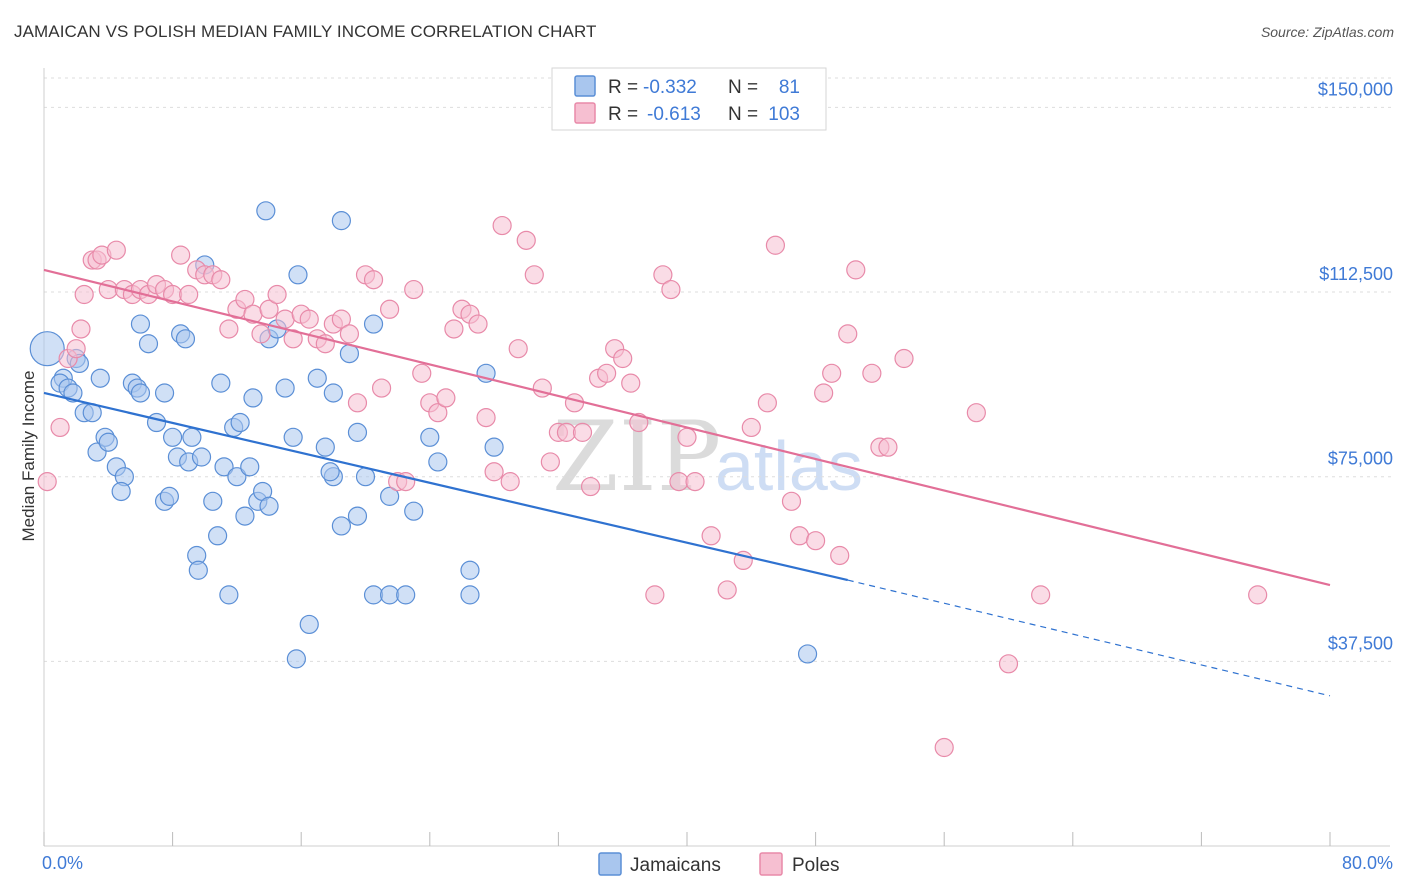 This screenshot has width=1406, height=892. Describe the element at coordinates (623, 87) in the screenshot. I see `legend-r-label-1: R =` at that location.